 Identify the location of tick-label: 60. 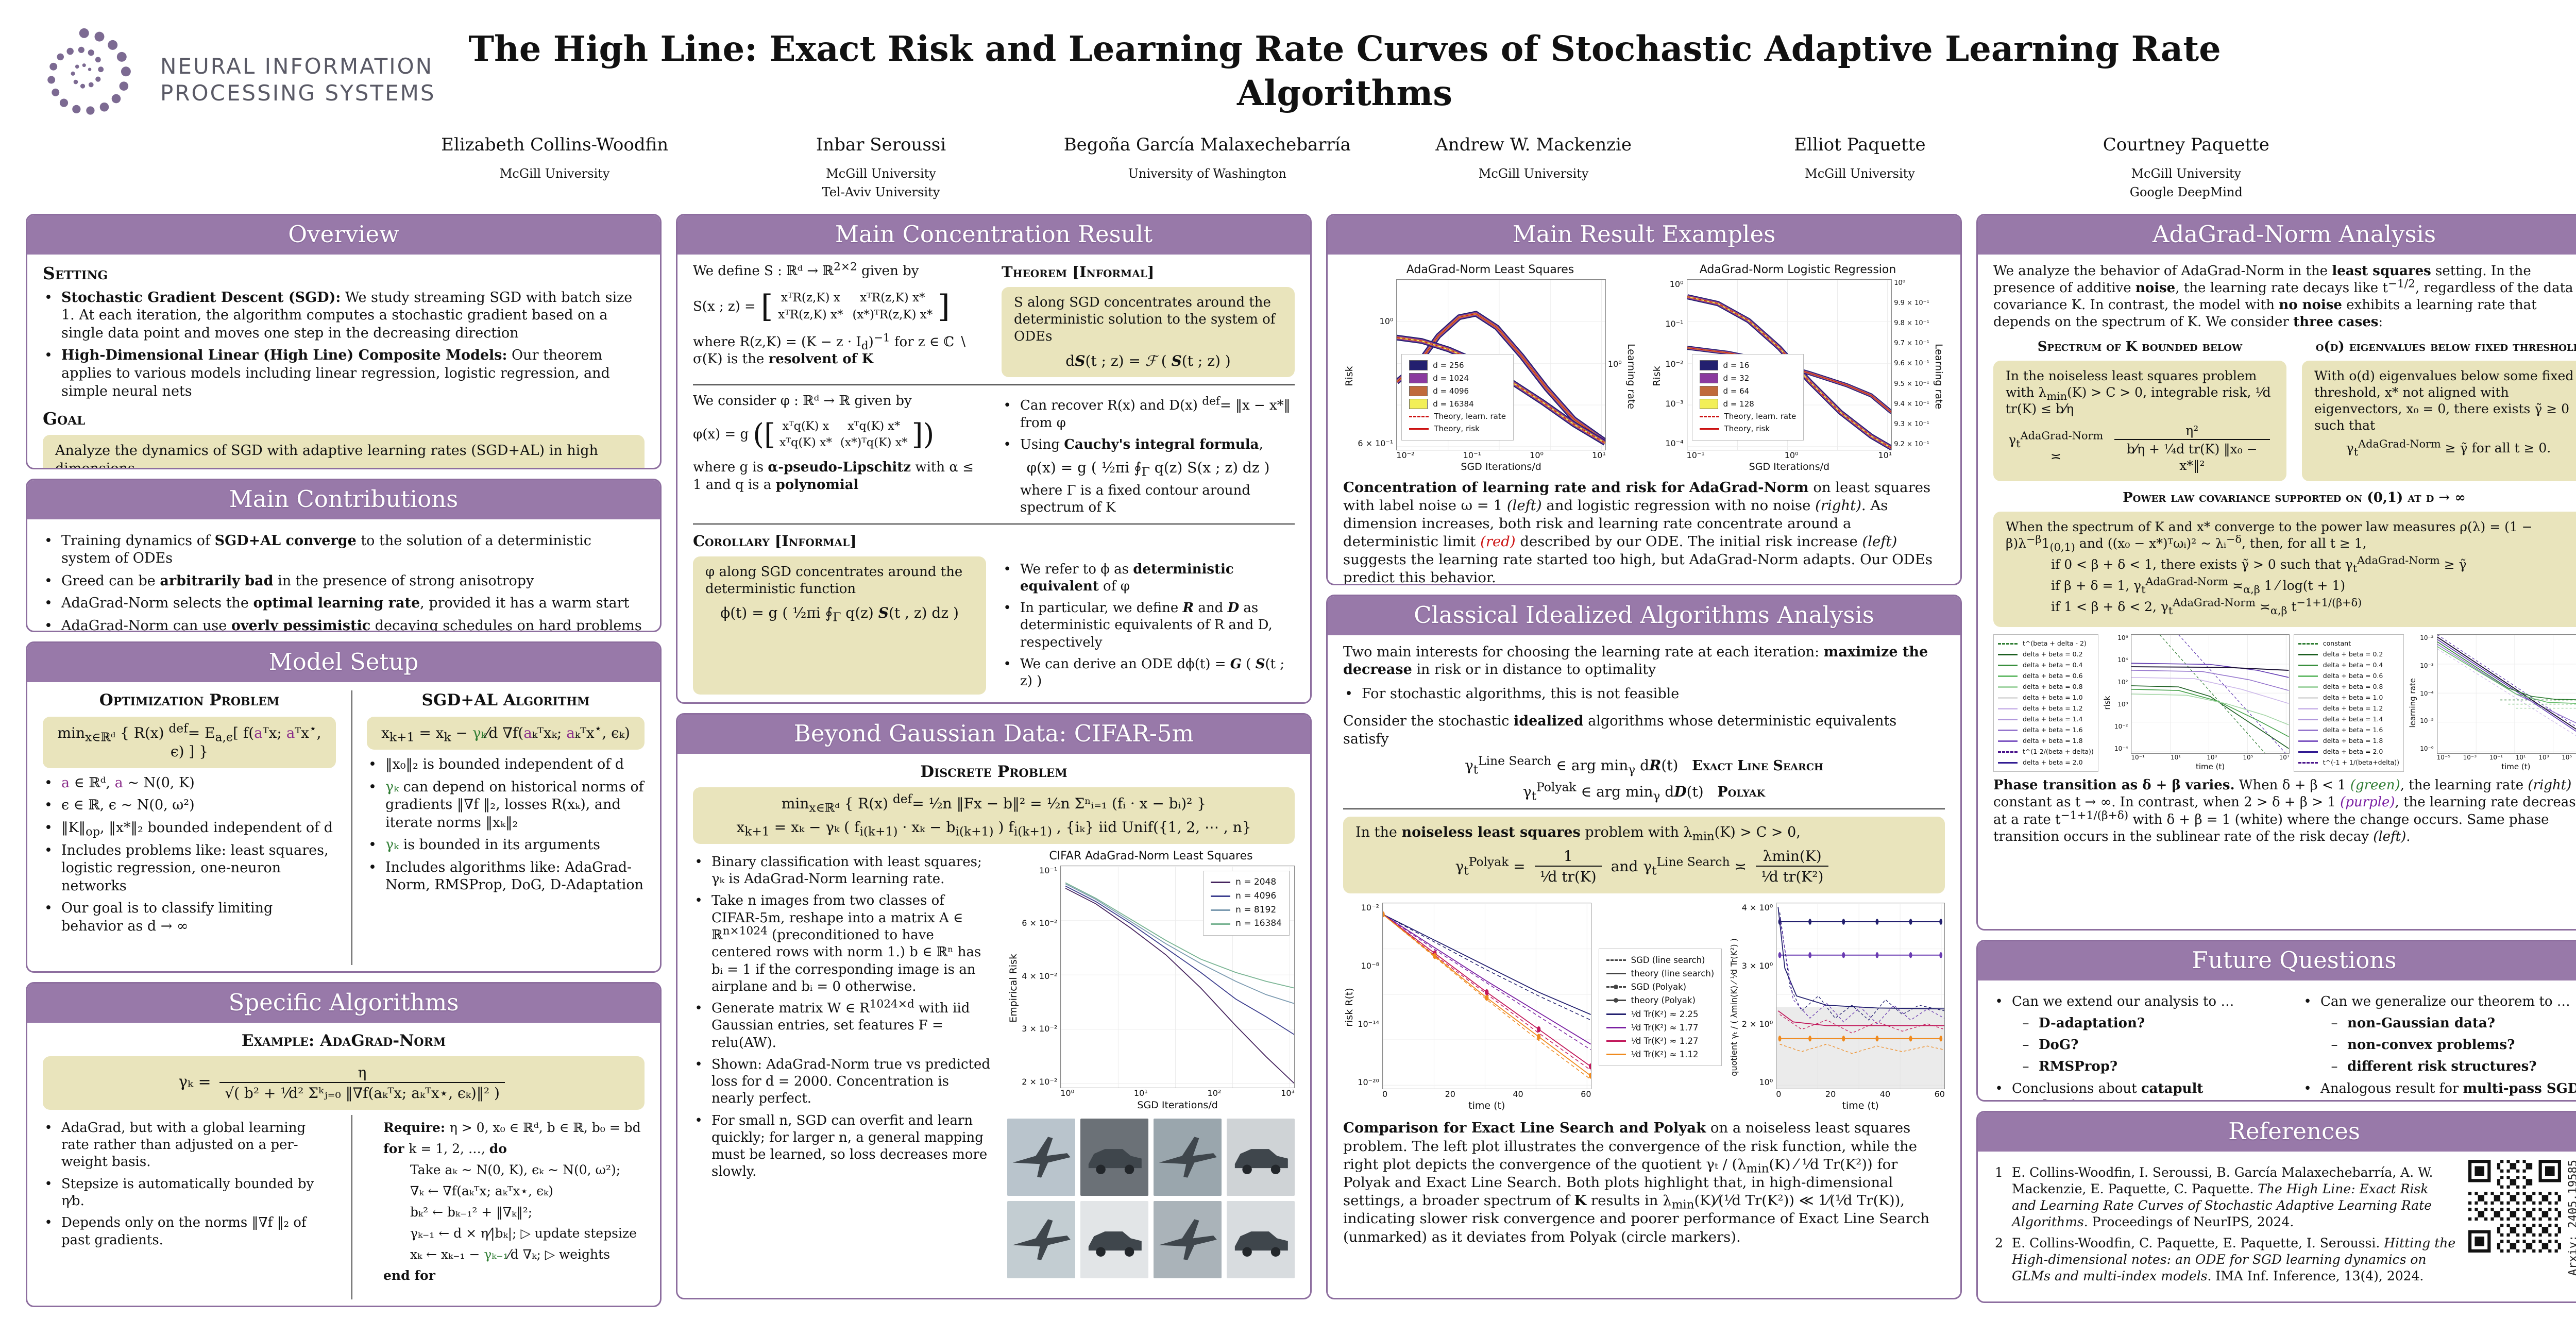
(1939, 1094).